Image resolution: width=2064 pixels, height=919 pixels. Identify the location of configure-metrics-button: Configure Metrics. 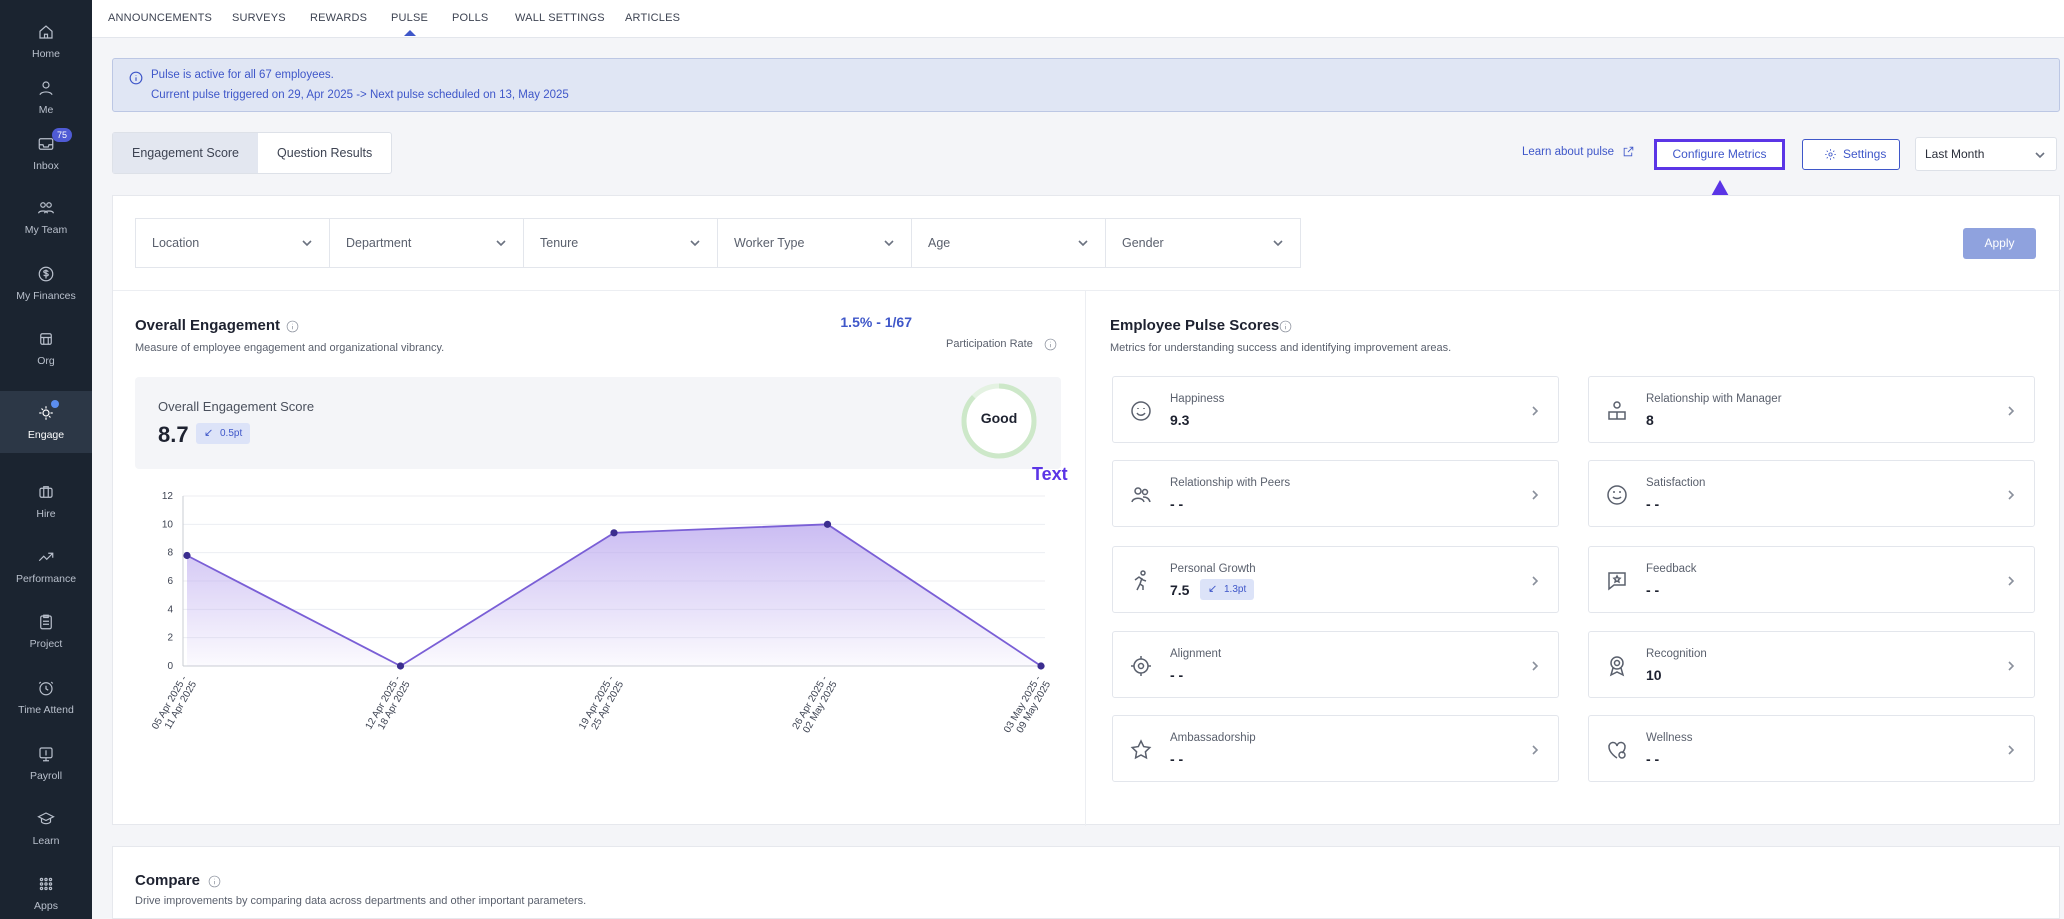
(1719, 154).